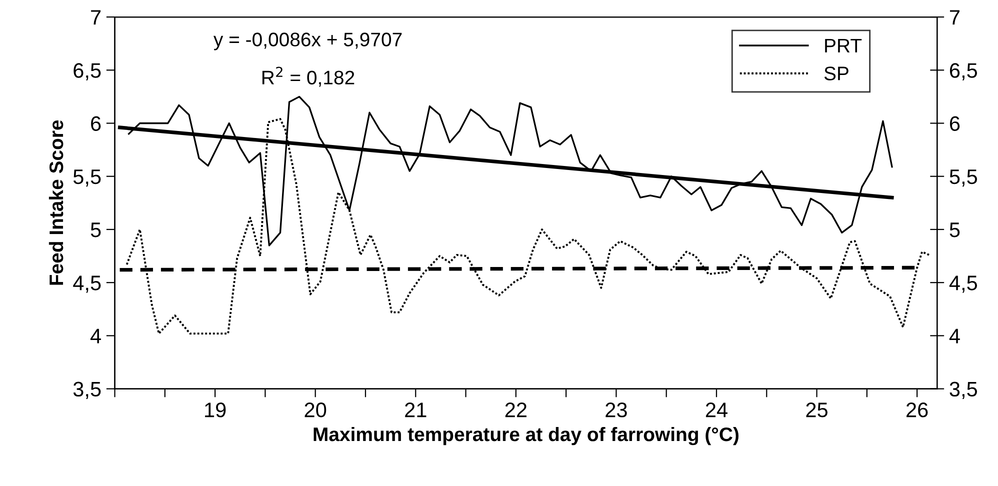 This screenshot has height=486, width=998. What do you see at coordinates (964, 178) in the screenshot?
I see `y2-tick-label: 5,5` at bounding box center [964, 178].